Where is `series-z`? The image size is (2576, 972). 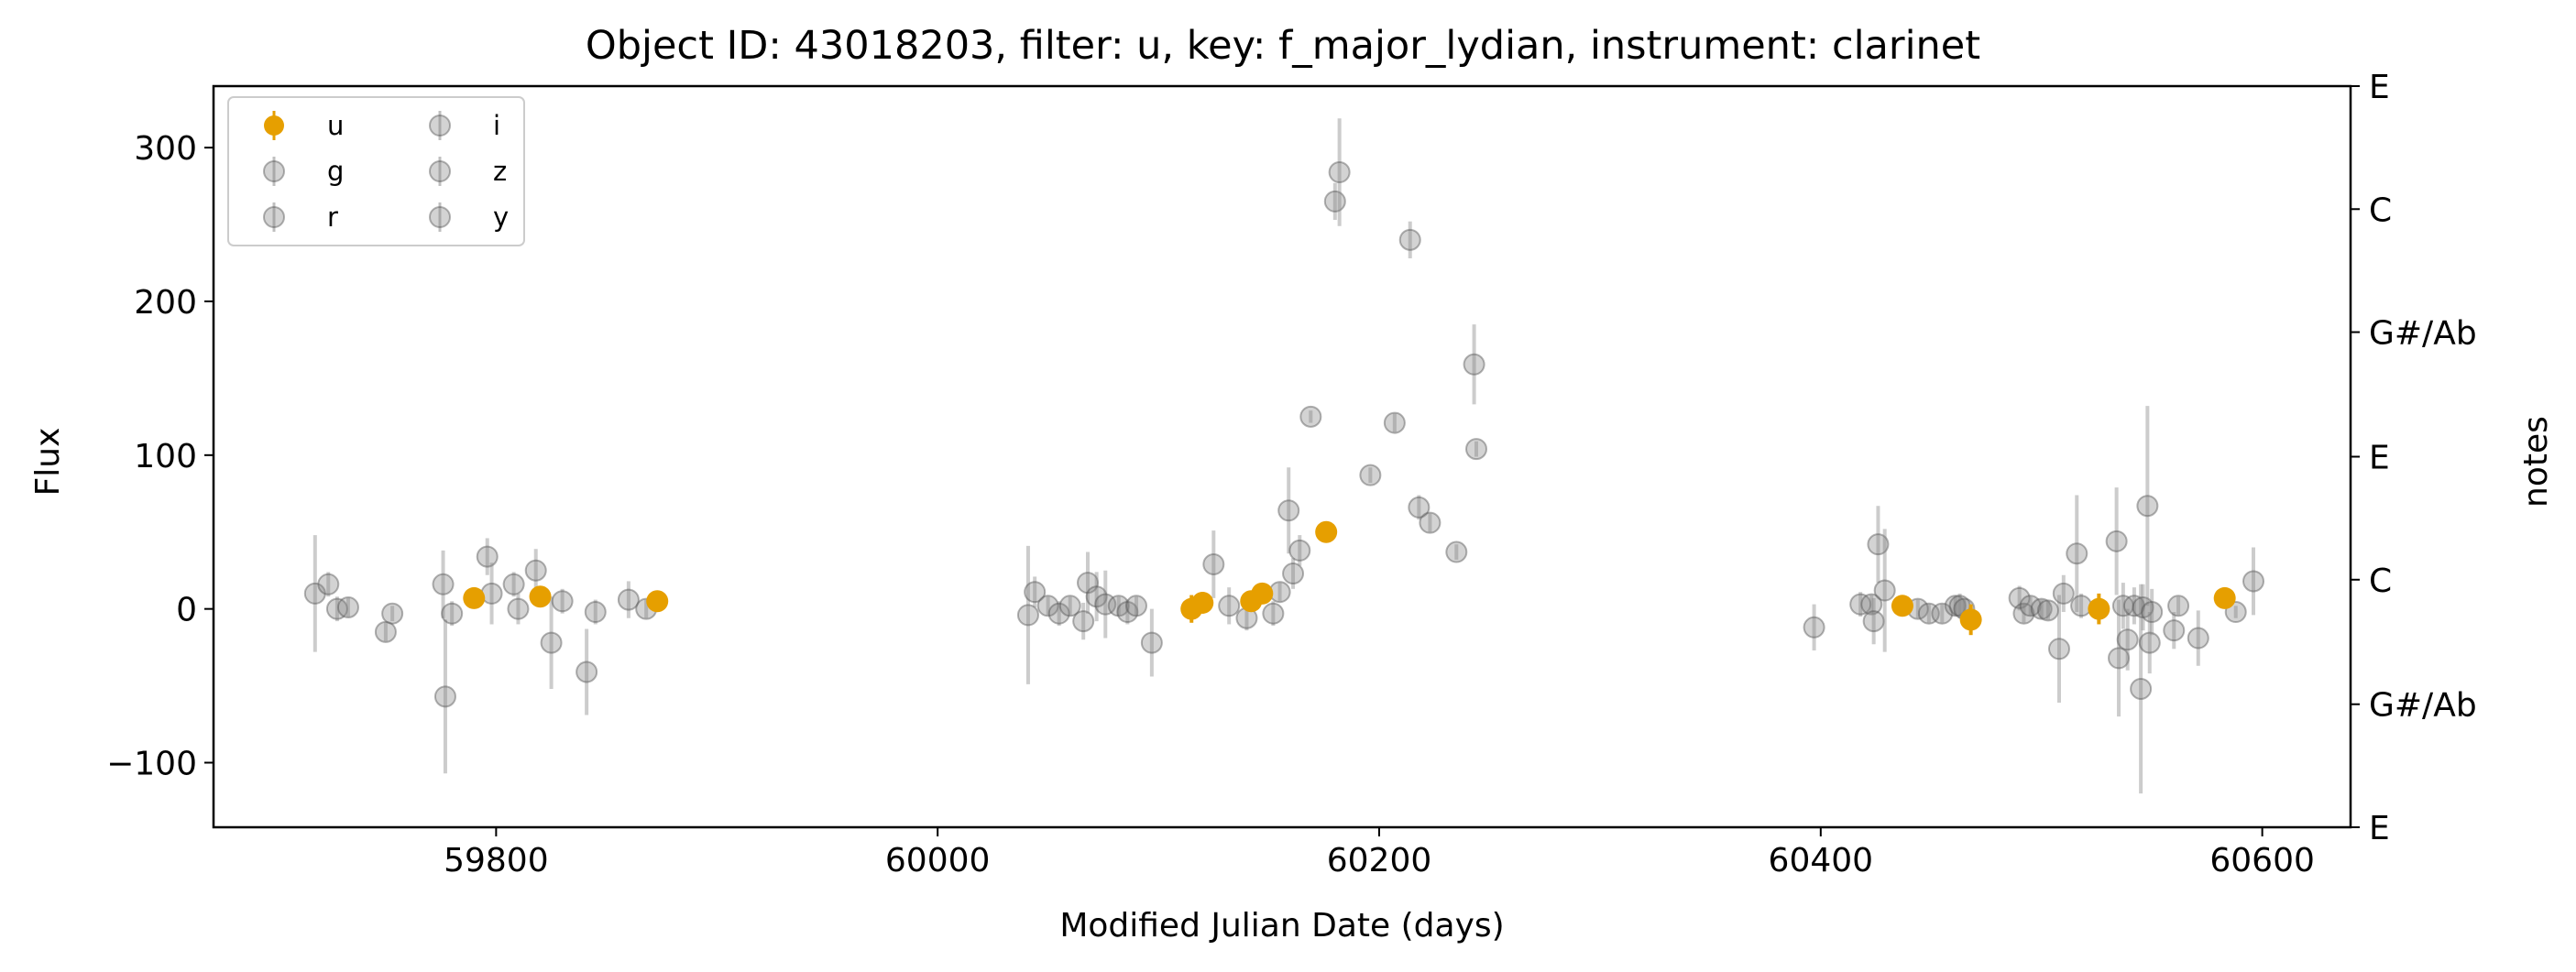
series-z is located at coordinates (1931, 579).